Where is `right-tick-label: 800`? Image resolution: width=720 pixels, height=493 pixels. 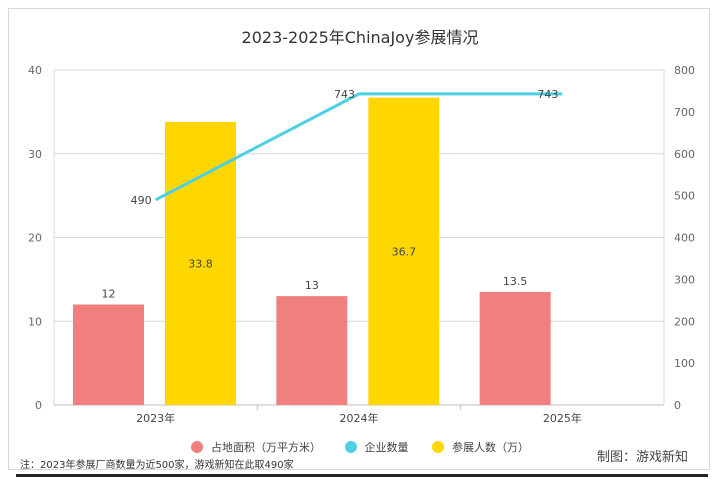 right-tick-label: 800 is located at coordinates (684, 70).